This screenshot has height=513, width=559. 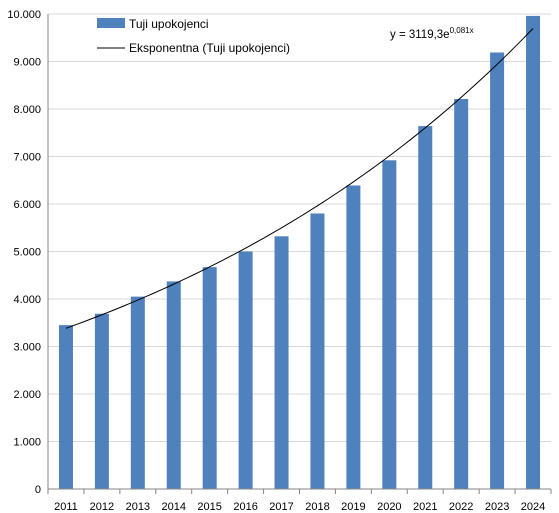 I want to click on trendline-equation: y = 3119,3e0,081x, so click(x=432, y=33).